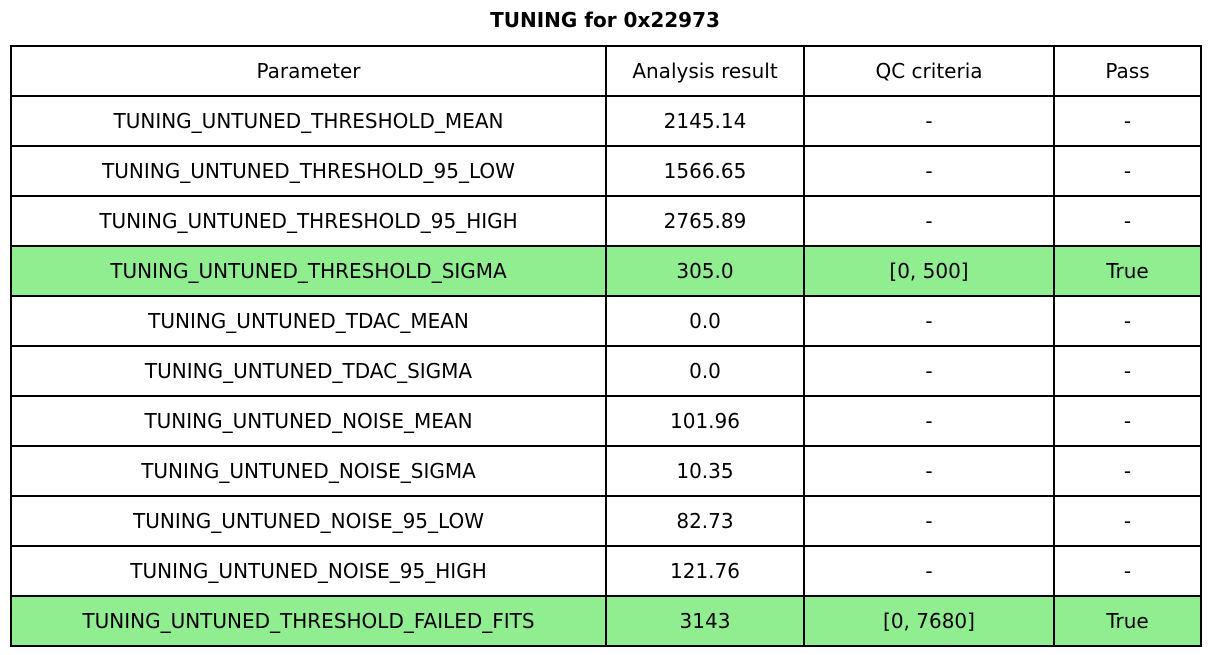 The height and width of the screenshot is (655, 1210). I want to click on table-row: TUNING_UNTUNED_NOISE_SIGMA 10.35 - -, so click(606, 471).